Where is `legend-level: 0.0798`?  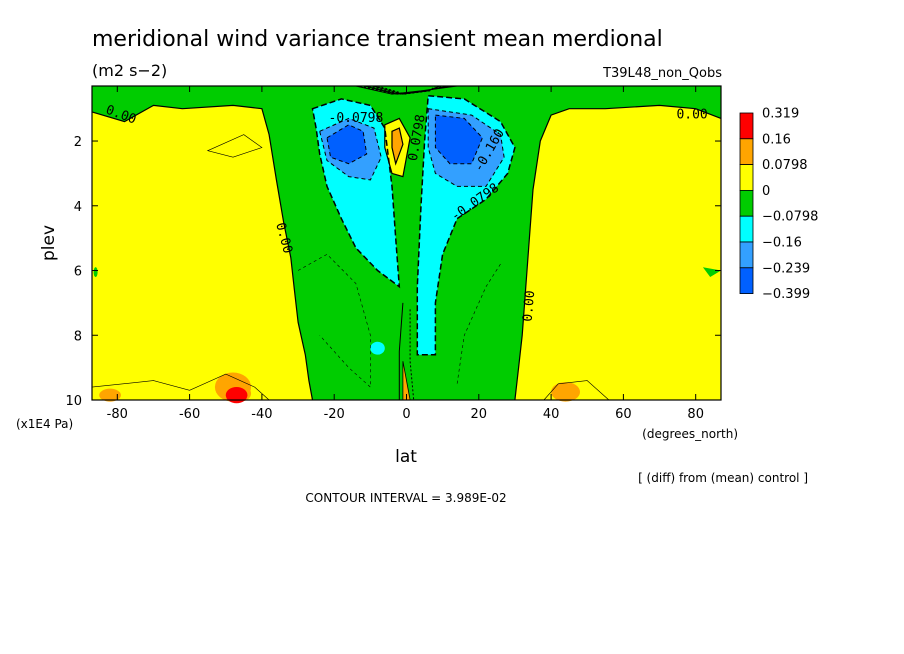 legend-level: 0.0798 is located at coordinates (785, 165).